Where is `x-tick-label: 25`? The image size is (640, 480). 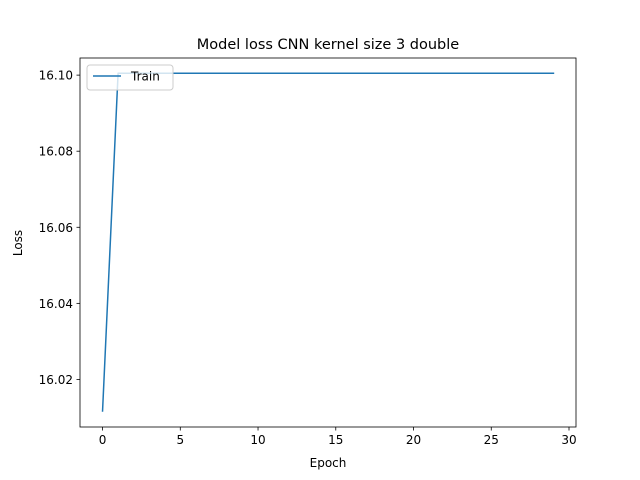 x-tick-label: 25 is located at coordinates (491, 440).